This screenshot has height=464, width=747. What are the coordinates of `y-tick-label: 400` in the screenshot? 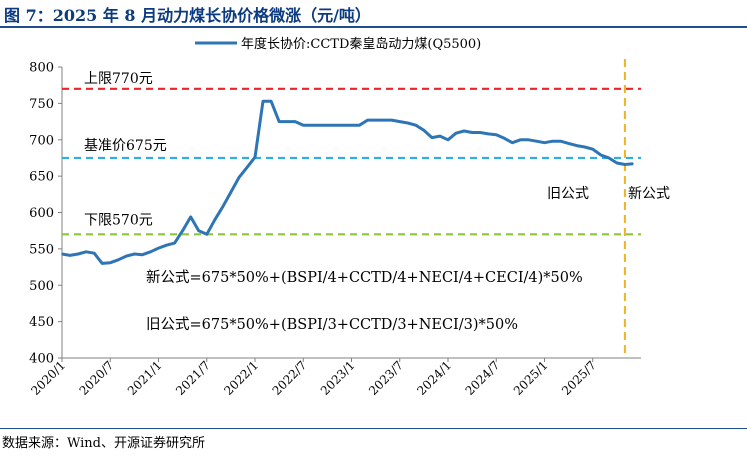 It's located at (41, 359).